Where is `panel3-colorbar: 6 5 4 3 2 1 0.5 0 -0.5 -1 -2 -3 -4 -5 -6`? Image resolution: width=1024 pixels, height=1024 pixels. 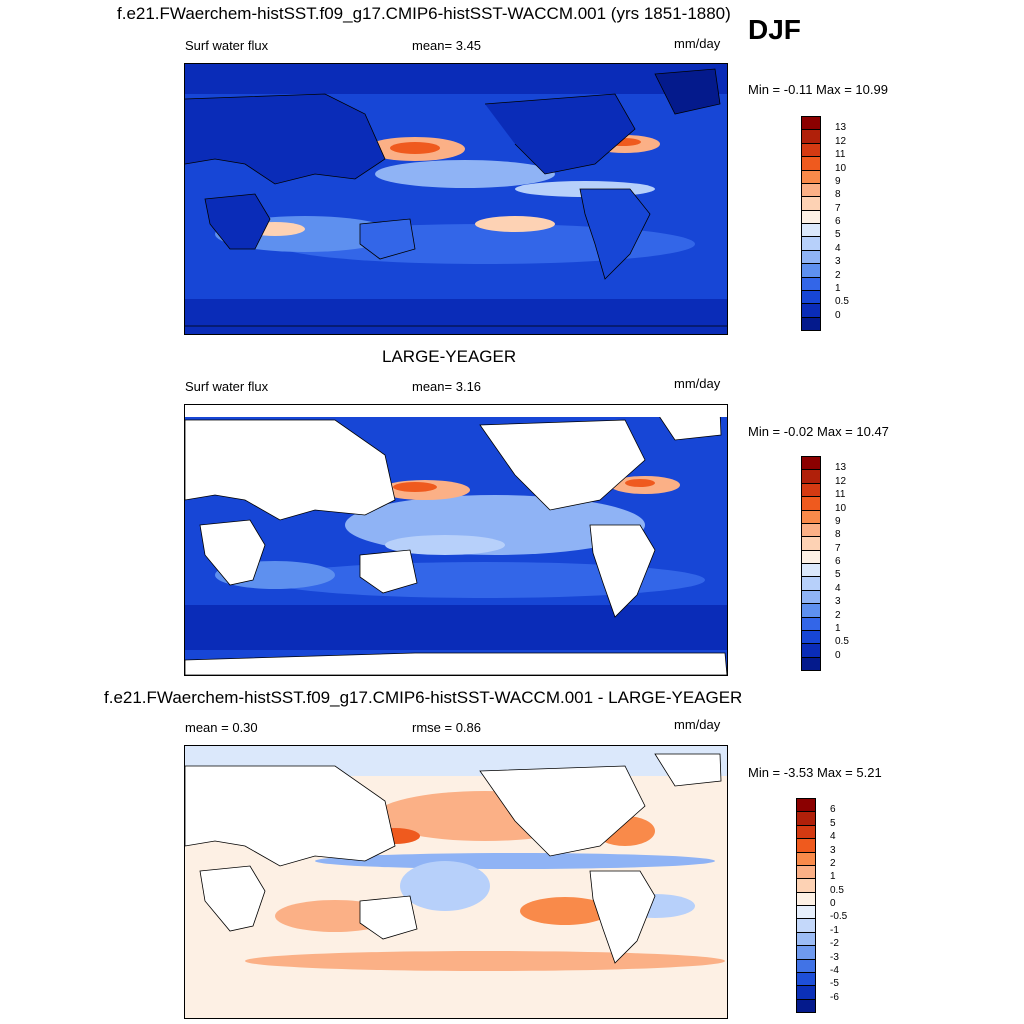
panel3-colorbar: 6 5 4 3 2 1 0.5 0 -0.5 -1 -2 -3 -4 -5 -6 is located at coordinates (836, 905).